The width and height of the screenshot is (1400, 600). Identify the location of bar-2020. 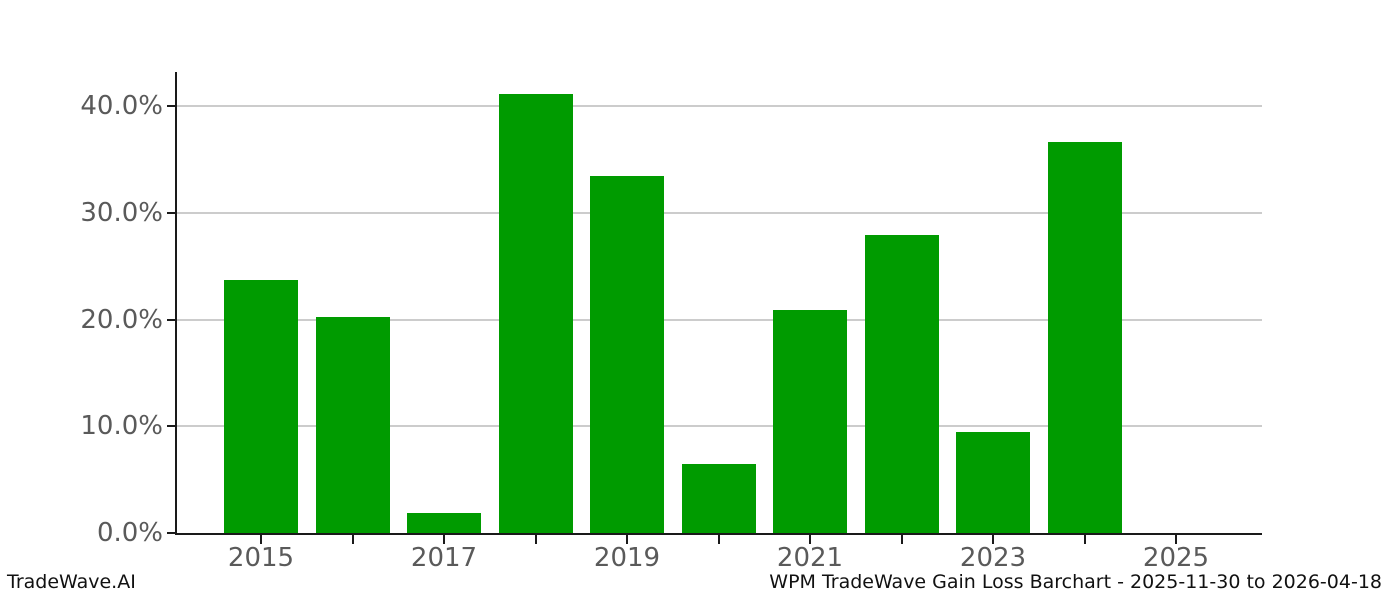
(718, 498).